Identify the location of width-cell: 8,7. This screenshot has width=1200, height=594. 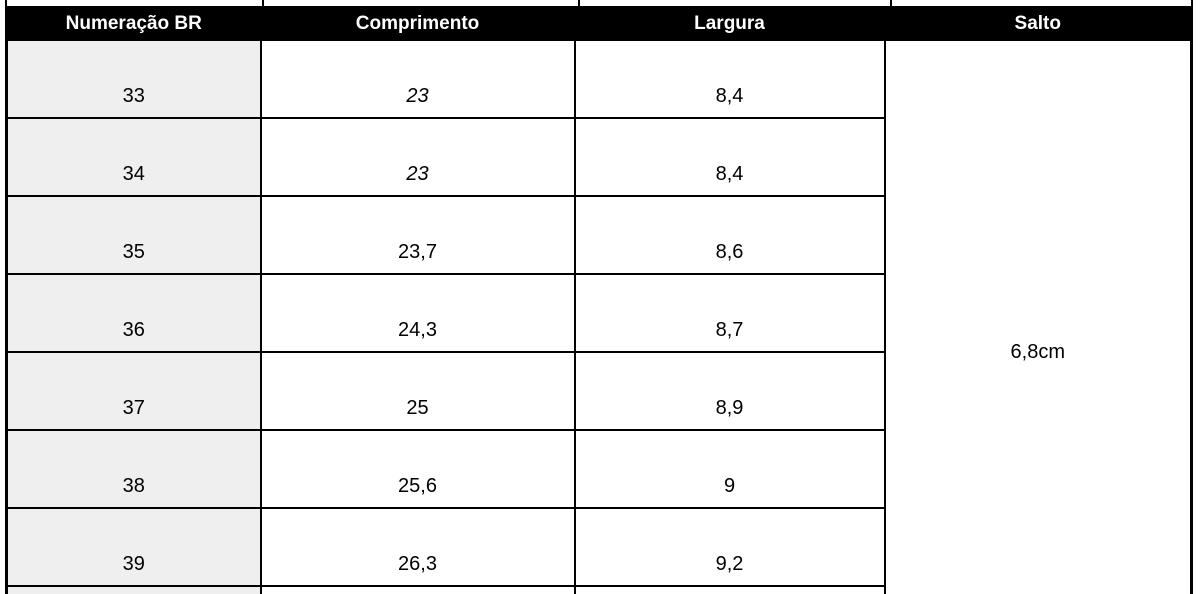
(729, 313).